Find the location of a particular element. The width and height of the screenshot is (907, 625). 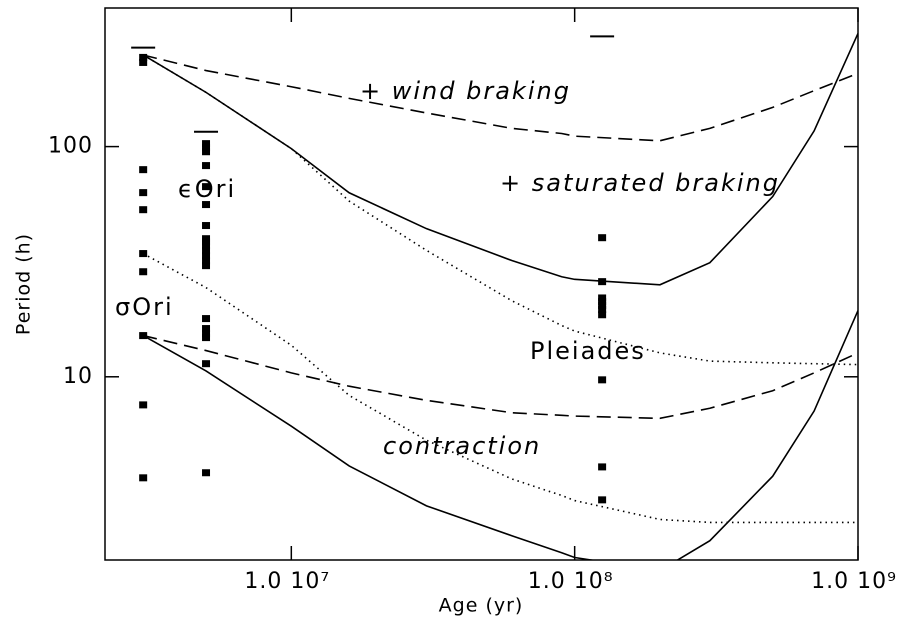

x-axis-label: Age (yr) is located at coordinates (481, 606).